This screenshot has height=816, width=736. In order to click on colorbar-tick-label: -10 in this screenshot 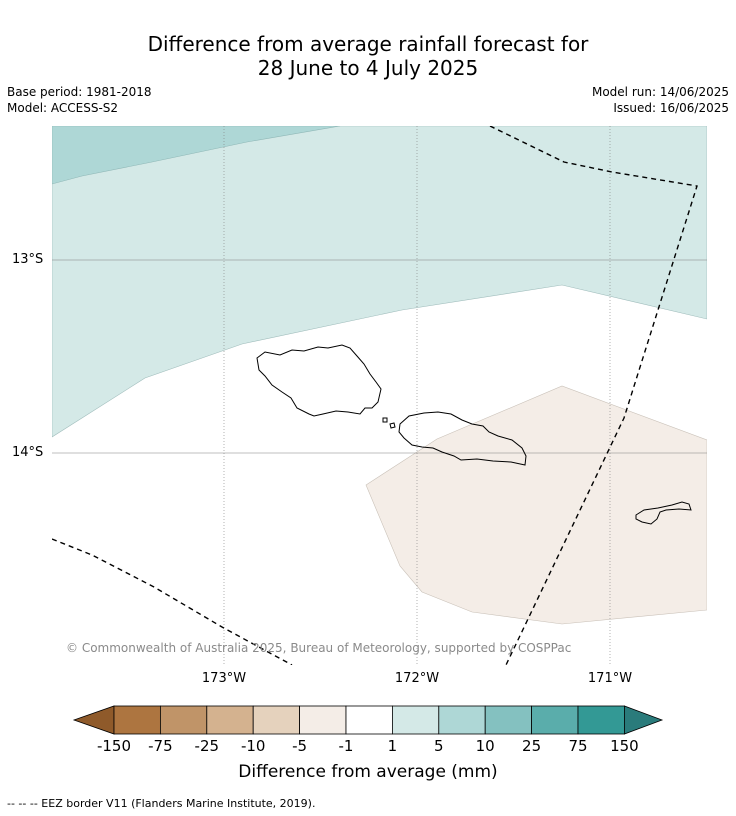, I will do `click(253, 746)`.